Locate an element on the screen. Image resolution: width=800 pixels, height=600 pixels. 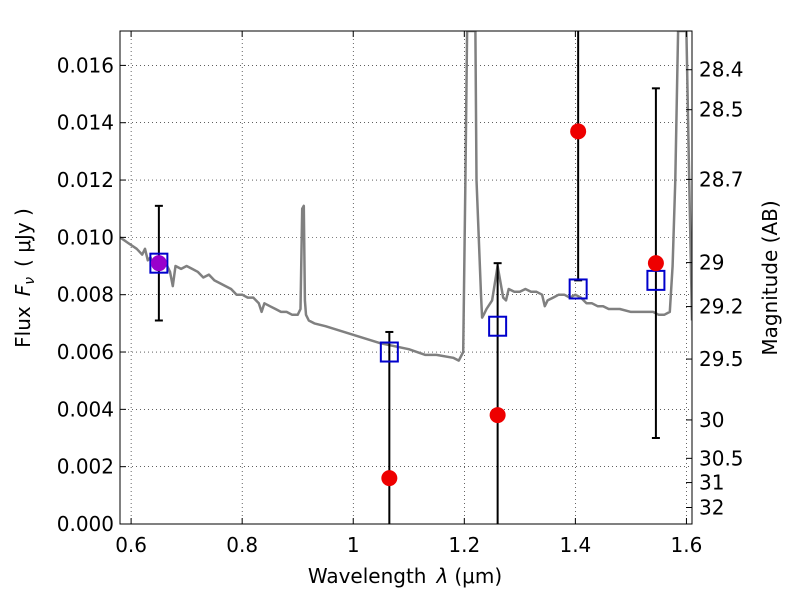
y2-tick-label: 28.5 is located at coordinates (721, 110).